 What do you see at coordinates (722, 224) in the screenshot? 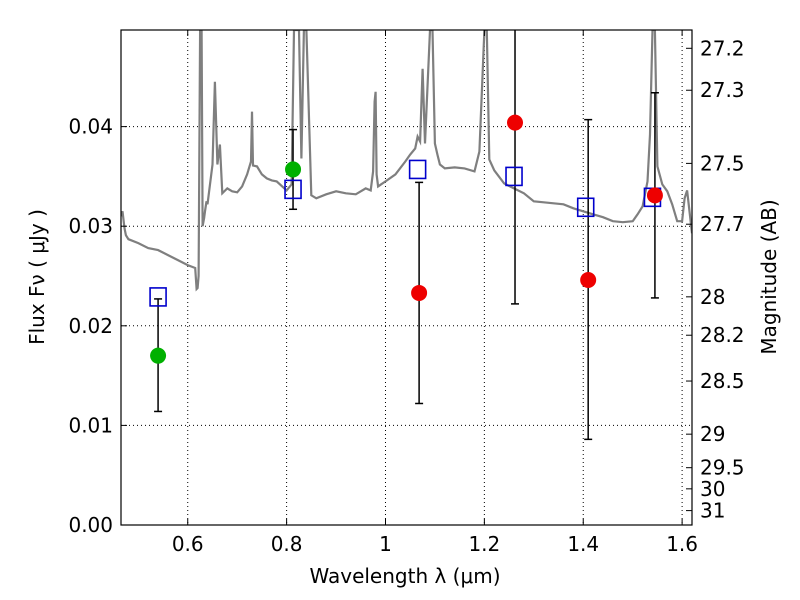
I see `right-tick-label: 27.7` at bounding box center [722, 224].